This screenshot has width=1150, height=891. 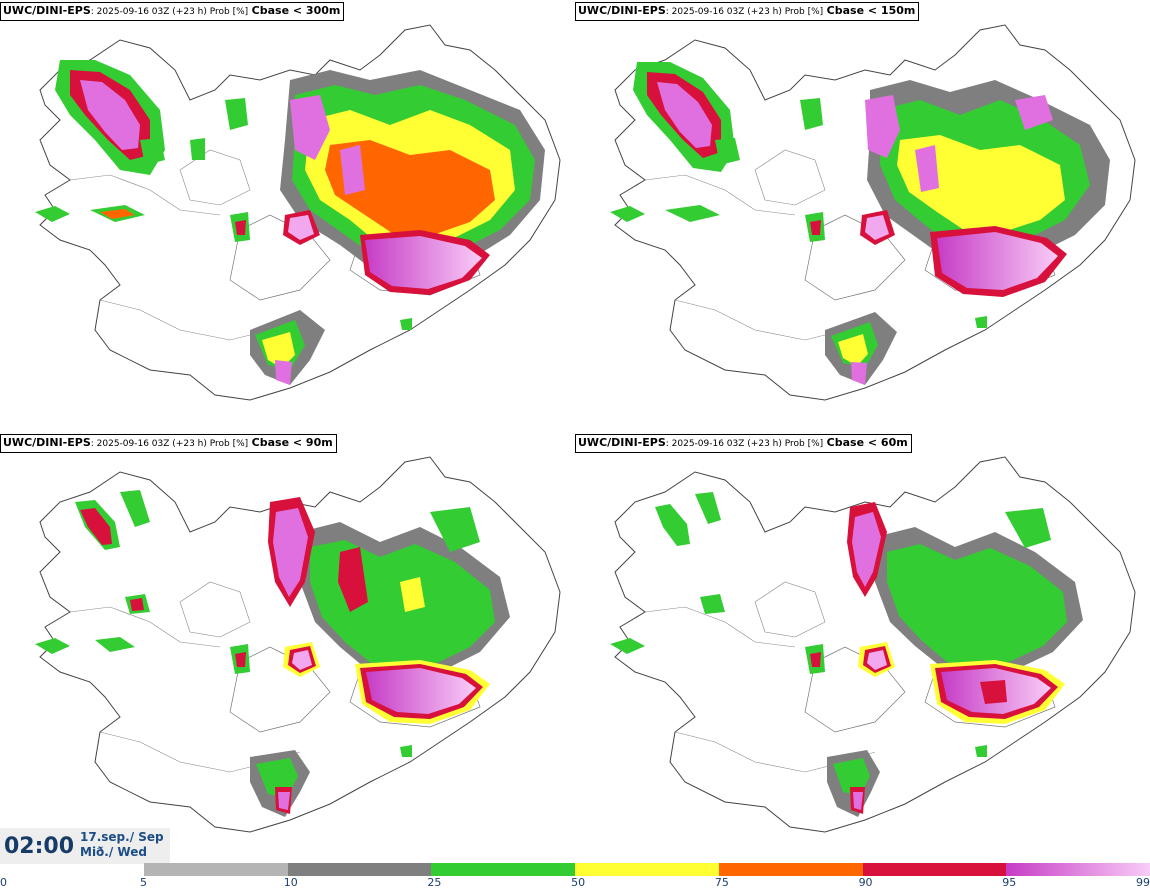 I want to click on colorbar-tick-label: 5, so click(x=143, y=882).